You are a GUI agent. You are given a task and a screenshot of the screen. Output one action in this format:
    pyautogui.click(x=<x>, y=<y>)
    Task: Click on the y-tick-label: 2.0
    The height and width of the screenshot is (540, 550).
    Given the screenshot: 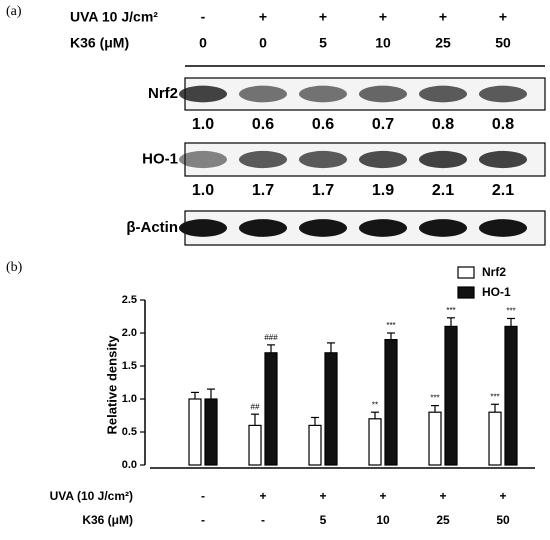 What is the action you would take?
    pyautogui.click(x=129, y=333)
    